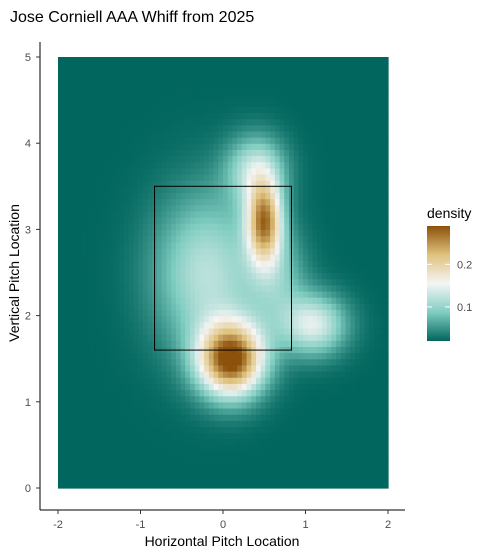 This screenshot has height=556, width=490. What do you see at coordinates (449, 273) in the screenshot?
I see `legend: density 0.10.2` at bounding box center [449, 273].